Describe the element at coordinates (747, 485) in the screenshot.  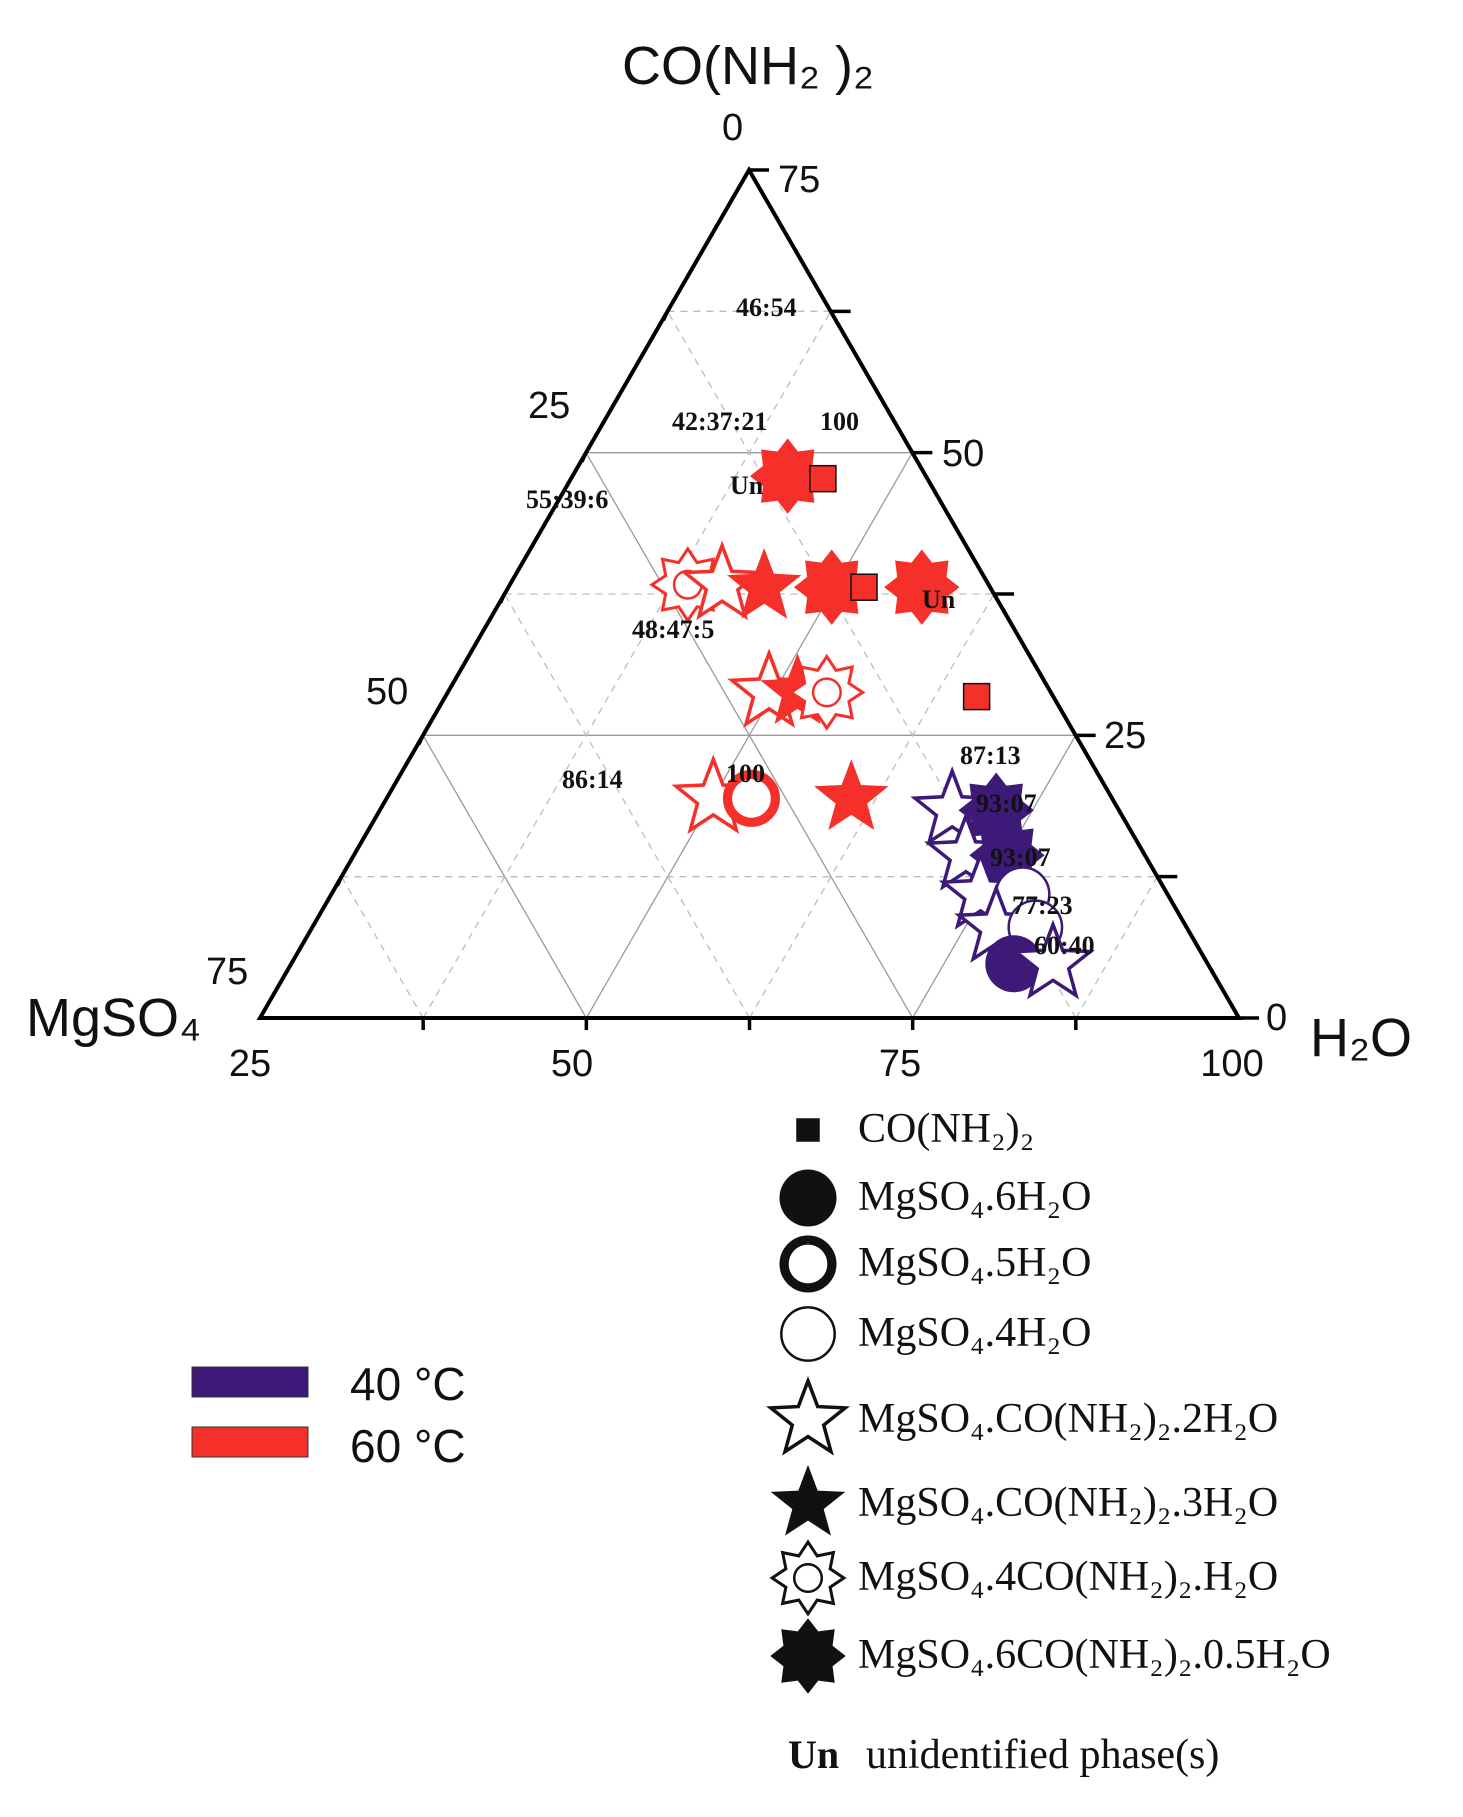
I see `annotation-un-center: Un` at that location.